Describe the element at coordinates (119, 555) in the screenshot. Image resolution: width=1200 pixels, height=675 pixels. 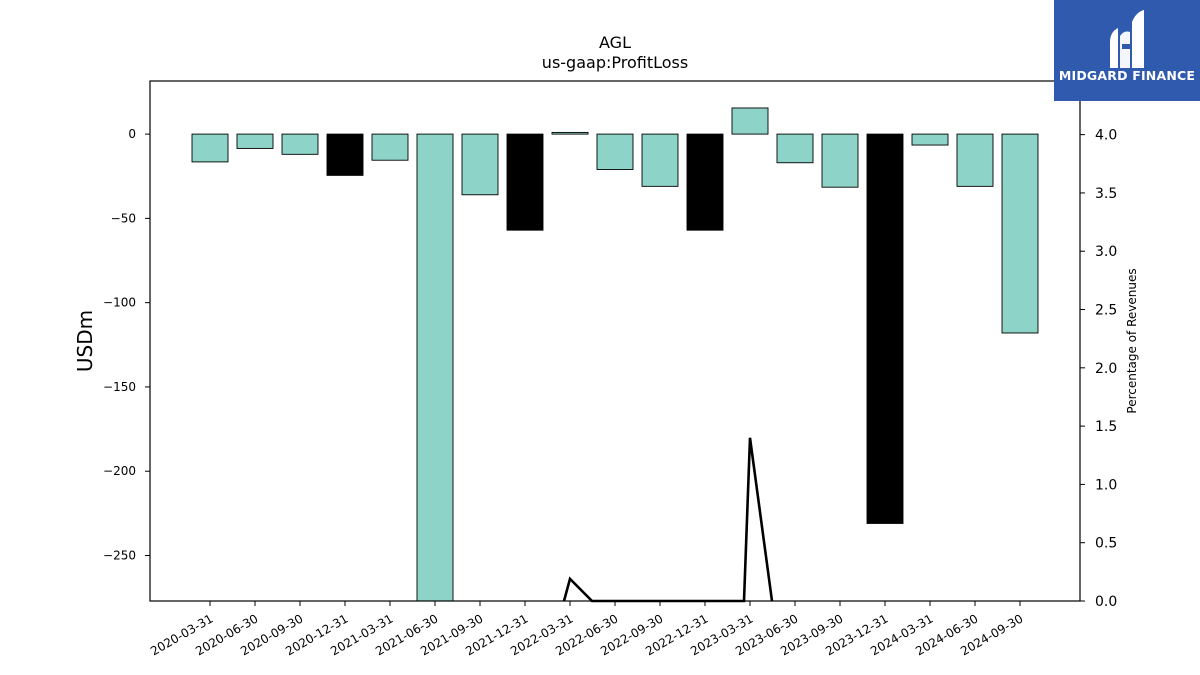
I see `y-tick-label: −250` at that location.